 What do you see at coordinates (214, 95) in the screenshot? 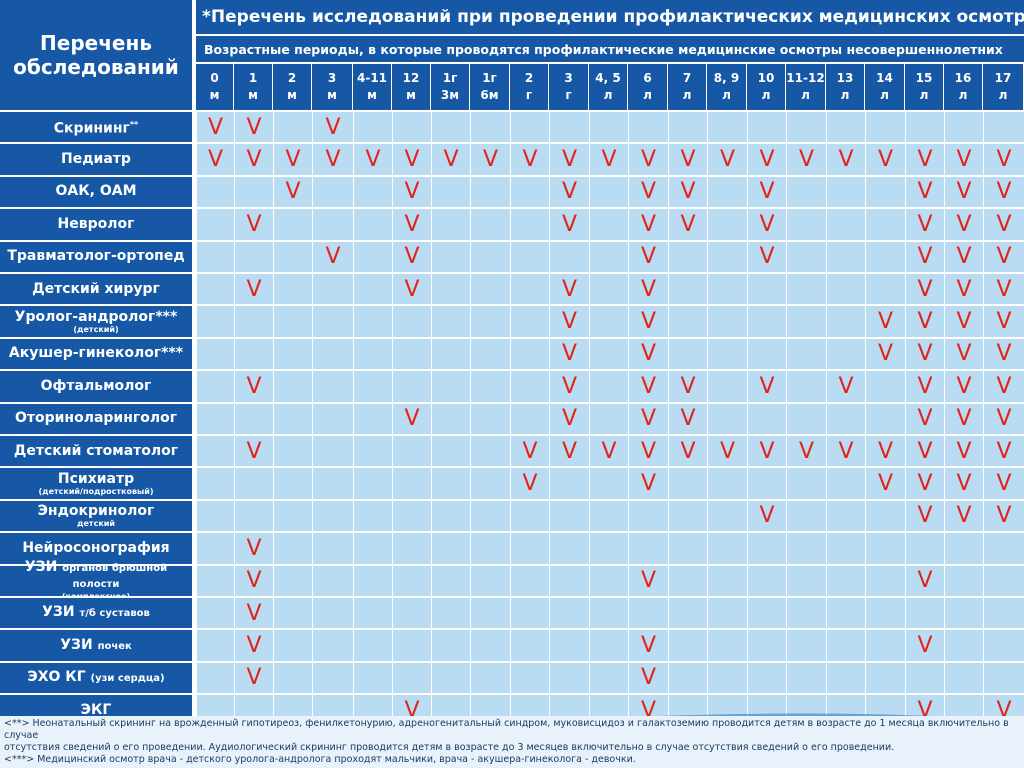
I see `age-unit: м` at bounding box center [214, 95].